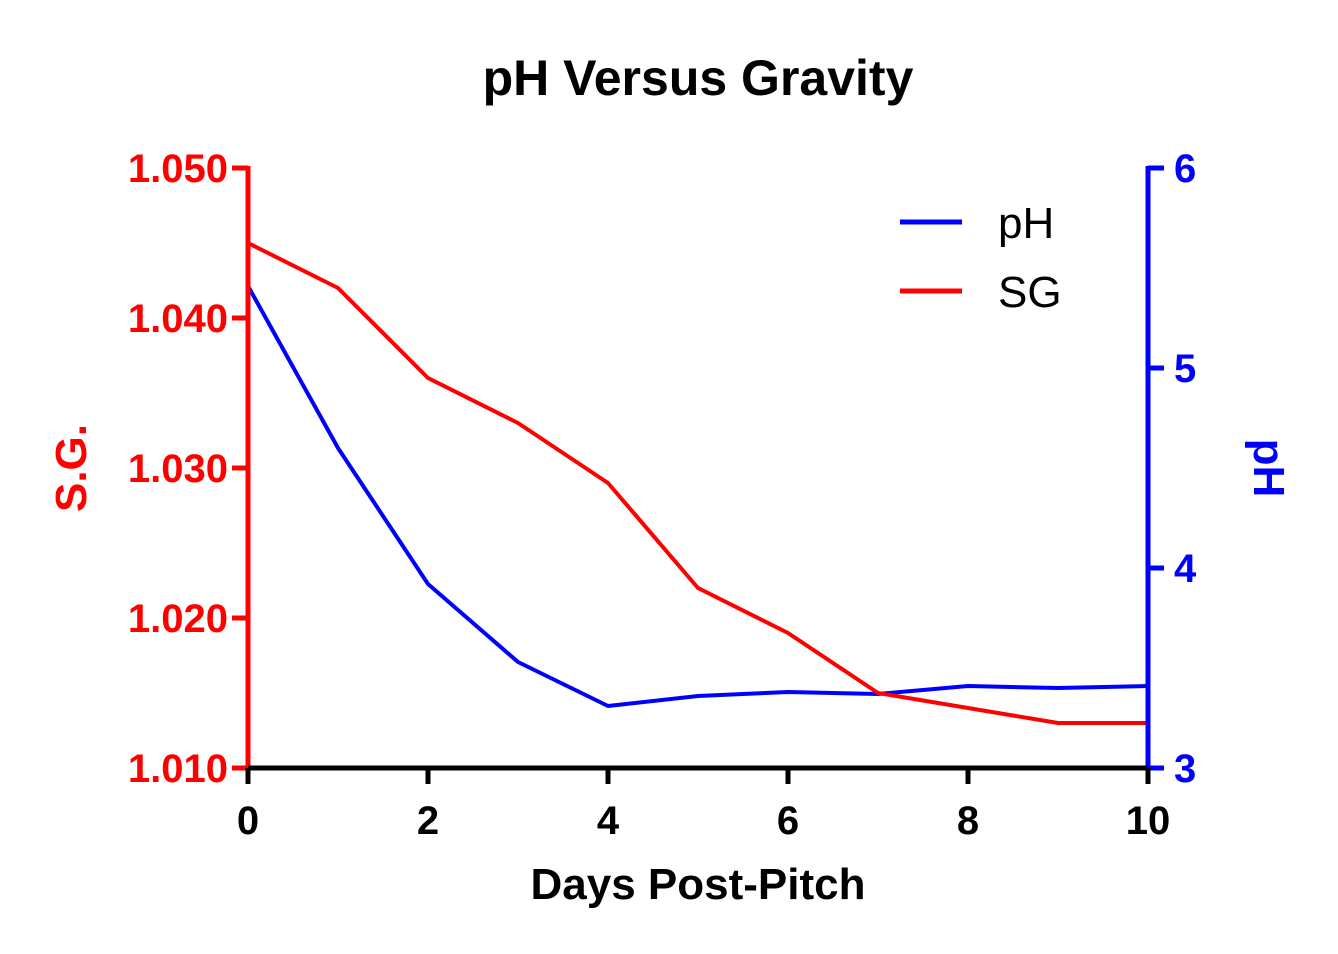  What do you see at coordinates (428, 821) in the screenshot?
I see `x-axis-tick-label: 2` at bounding box center [428, 821].